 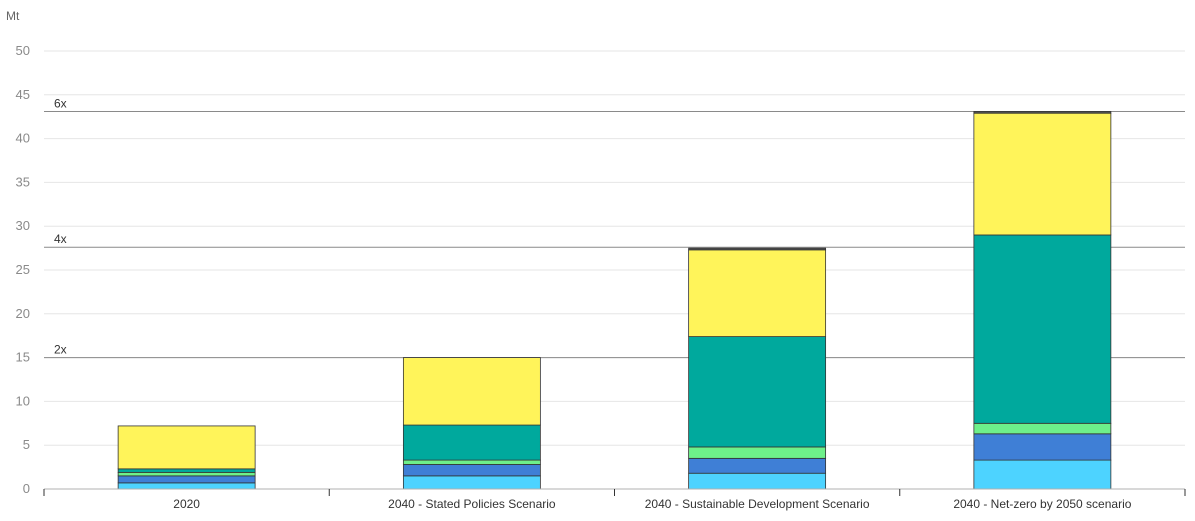 What do you see at coordinates (757, 504) in the screenshot?
I see `x-tick-label: 2040 - Sustainable Development Scenario` at bounding box center [757, 504].